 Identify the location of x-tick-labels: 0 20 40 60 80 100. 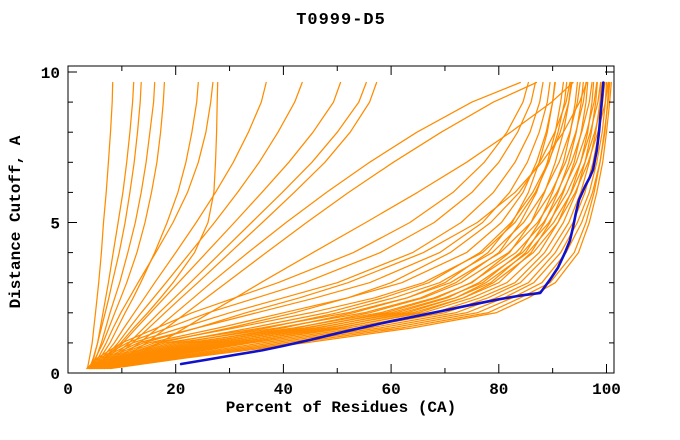
(342, 390).